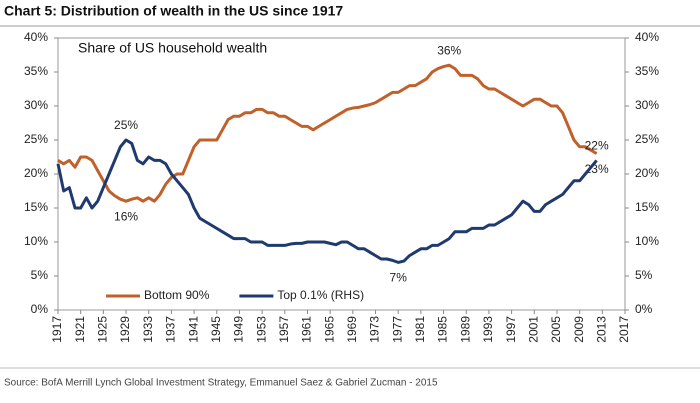 Image resolution: width=700 pixels, height=403 pixels. Describe the element at coordinates (320, 295) in the screenshot. I see `legend-label: Top 0.1% (RHS)` at that location.